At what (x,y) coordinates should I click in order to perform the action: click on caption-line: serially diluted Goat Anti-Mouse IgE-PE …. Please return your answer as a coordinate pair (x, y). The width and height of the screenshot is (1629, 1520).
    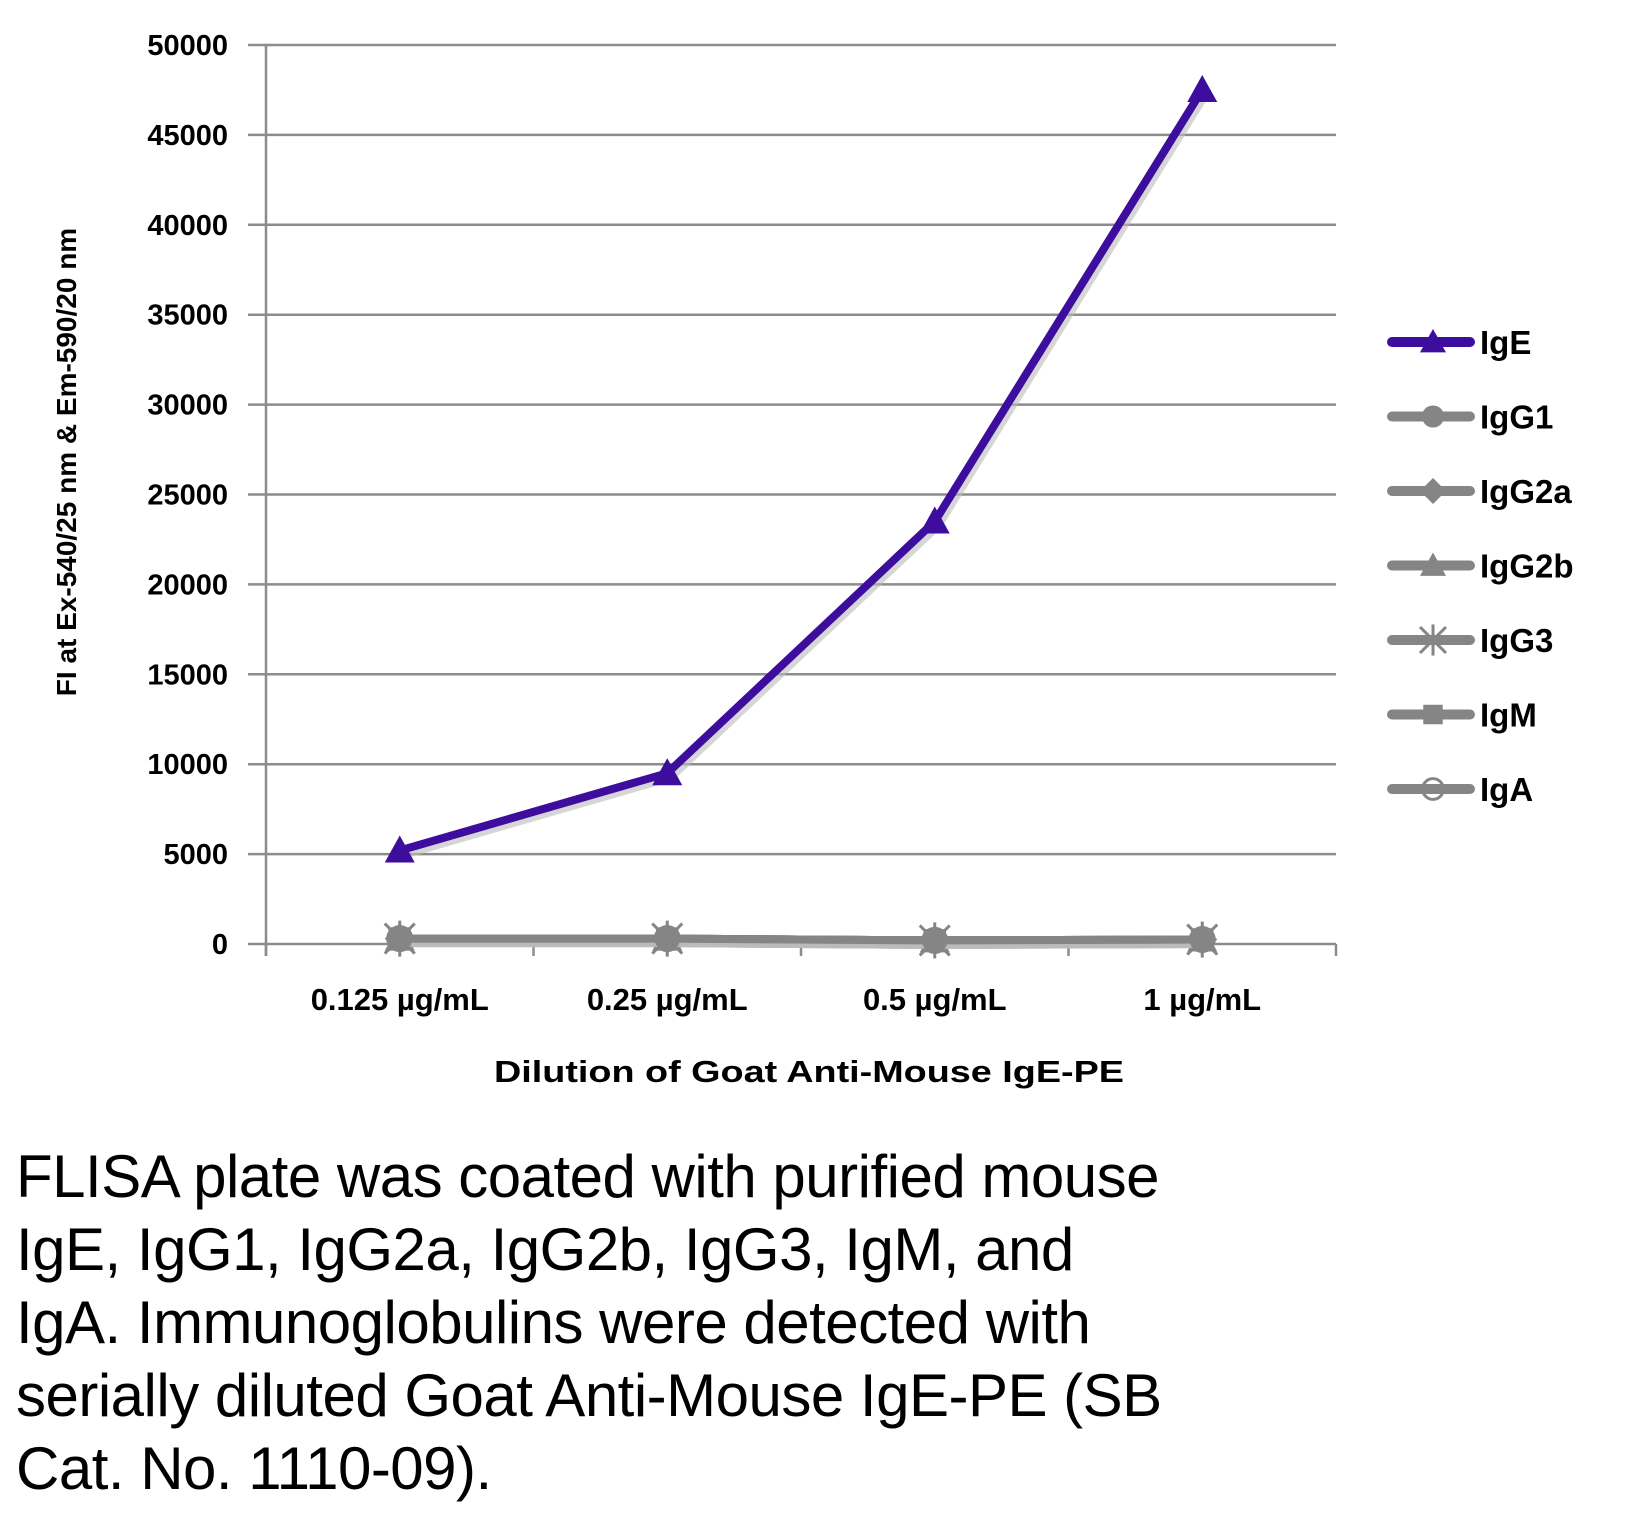
    Looking at the image, I should click on (589, 1395).